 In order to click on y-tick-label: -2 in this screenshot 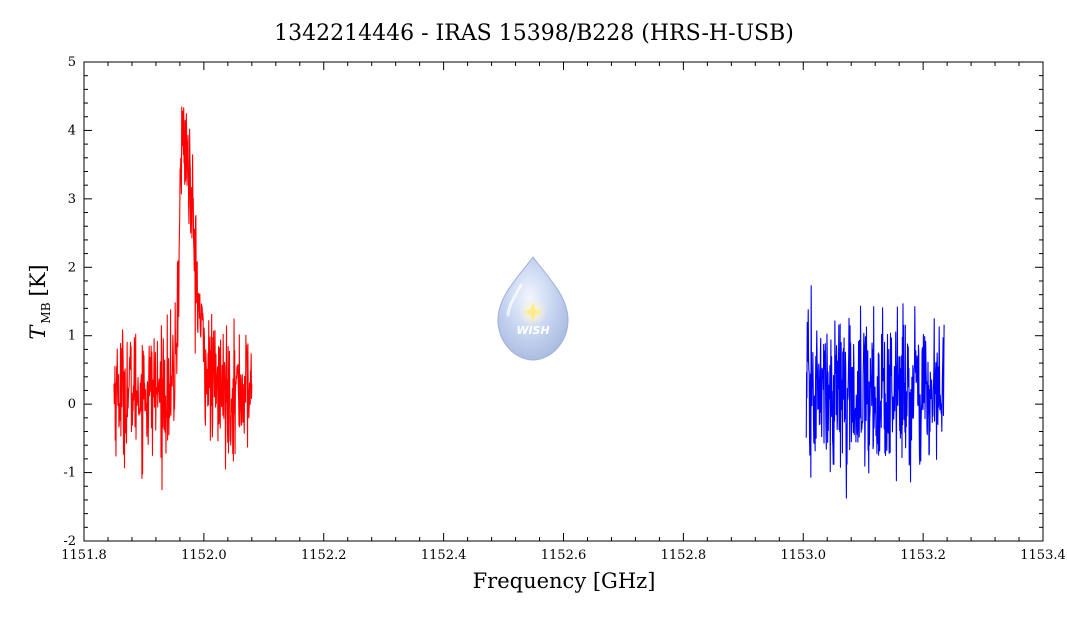, I will do `click(69, 541)`.